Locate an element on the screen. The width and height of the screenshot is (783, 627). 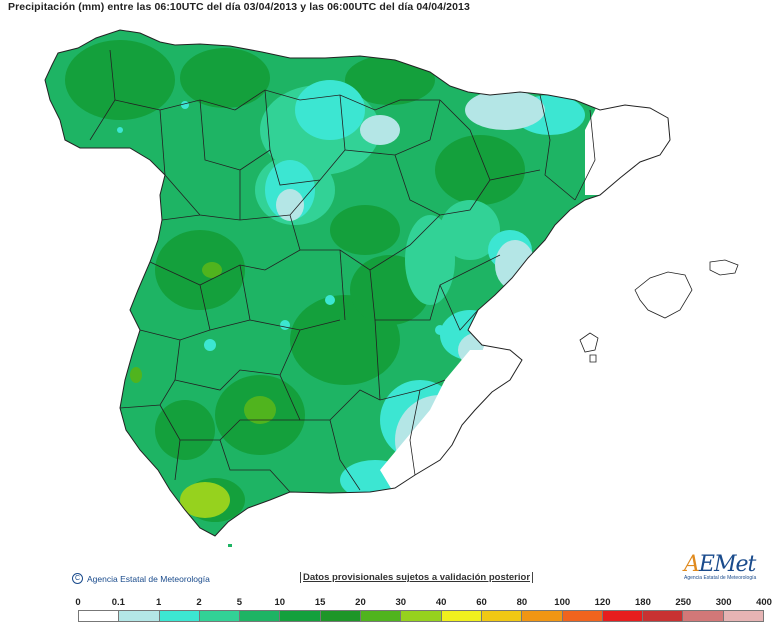
copyright-icon: C is located at coordinates (77, 578).